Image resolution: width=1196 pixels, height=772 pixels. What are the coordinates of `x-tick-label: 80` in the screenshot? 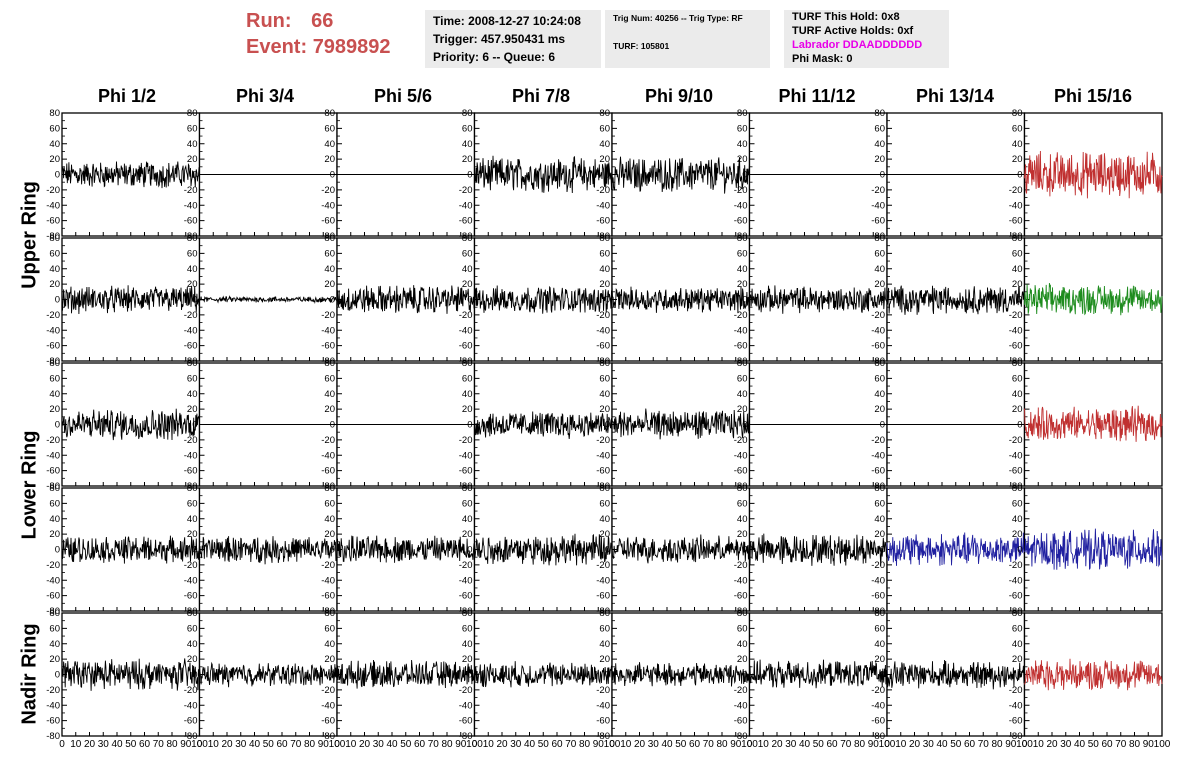 It's located at (447, 744).